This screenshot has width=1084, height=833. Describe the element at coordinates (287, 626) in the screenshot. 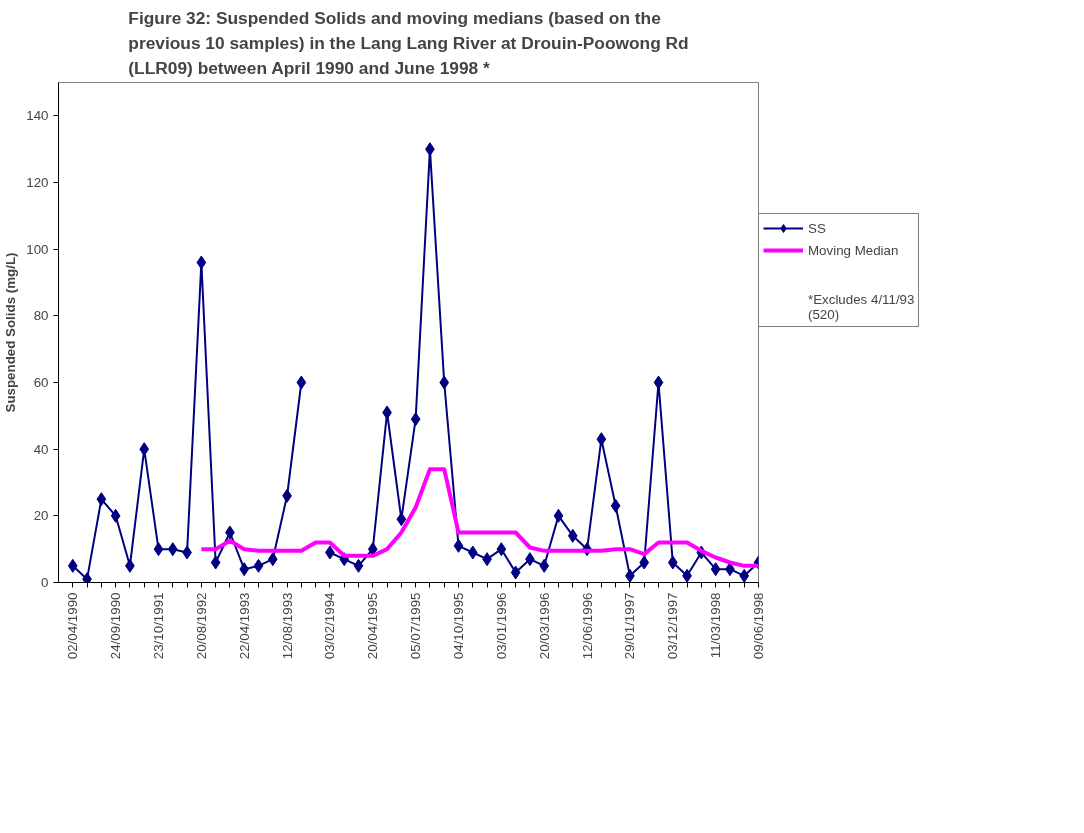

I see `x-tick-label: 12/08/1993` at that location.